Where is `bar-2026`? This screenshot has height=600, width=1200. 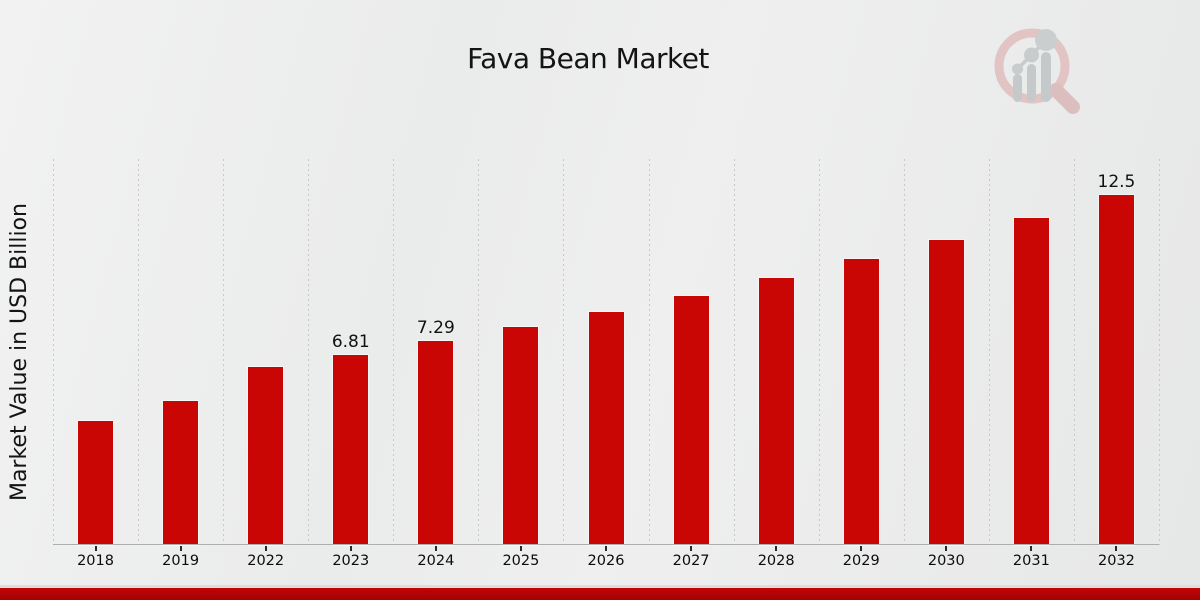 bar-2026 is located at coordinates (606, 428).